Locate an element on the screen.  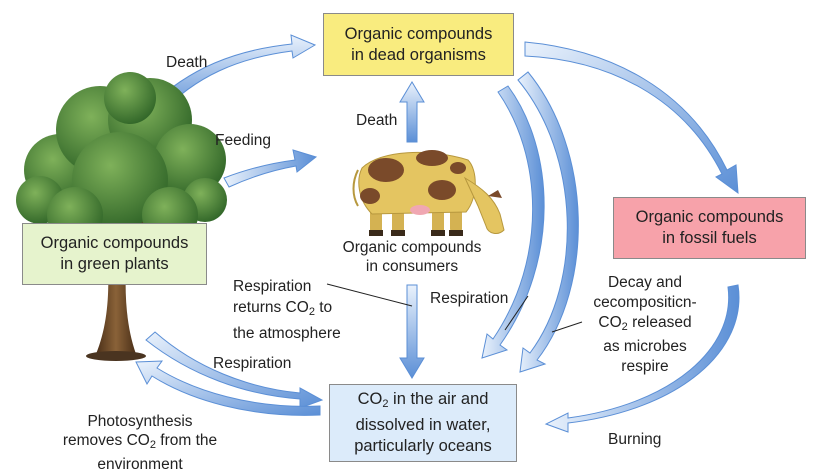
box-dead-organisms: Organic compounds in dead organisms is located at coordinates (418, 44).